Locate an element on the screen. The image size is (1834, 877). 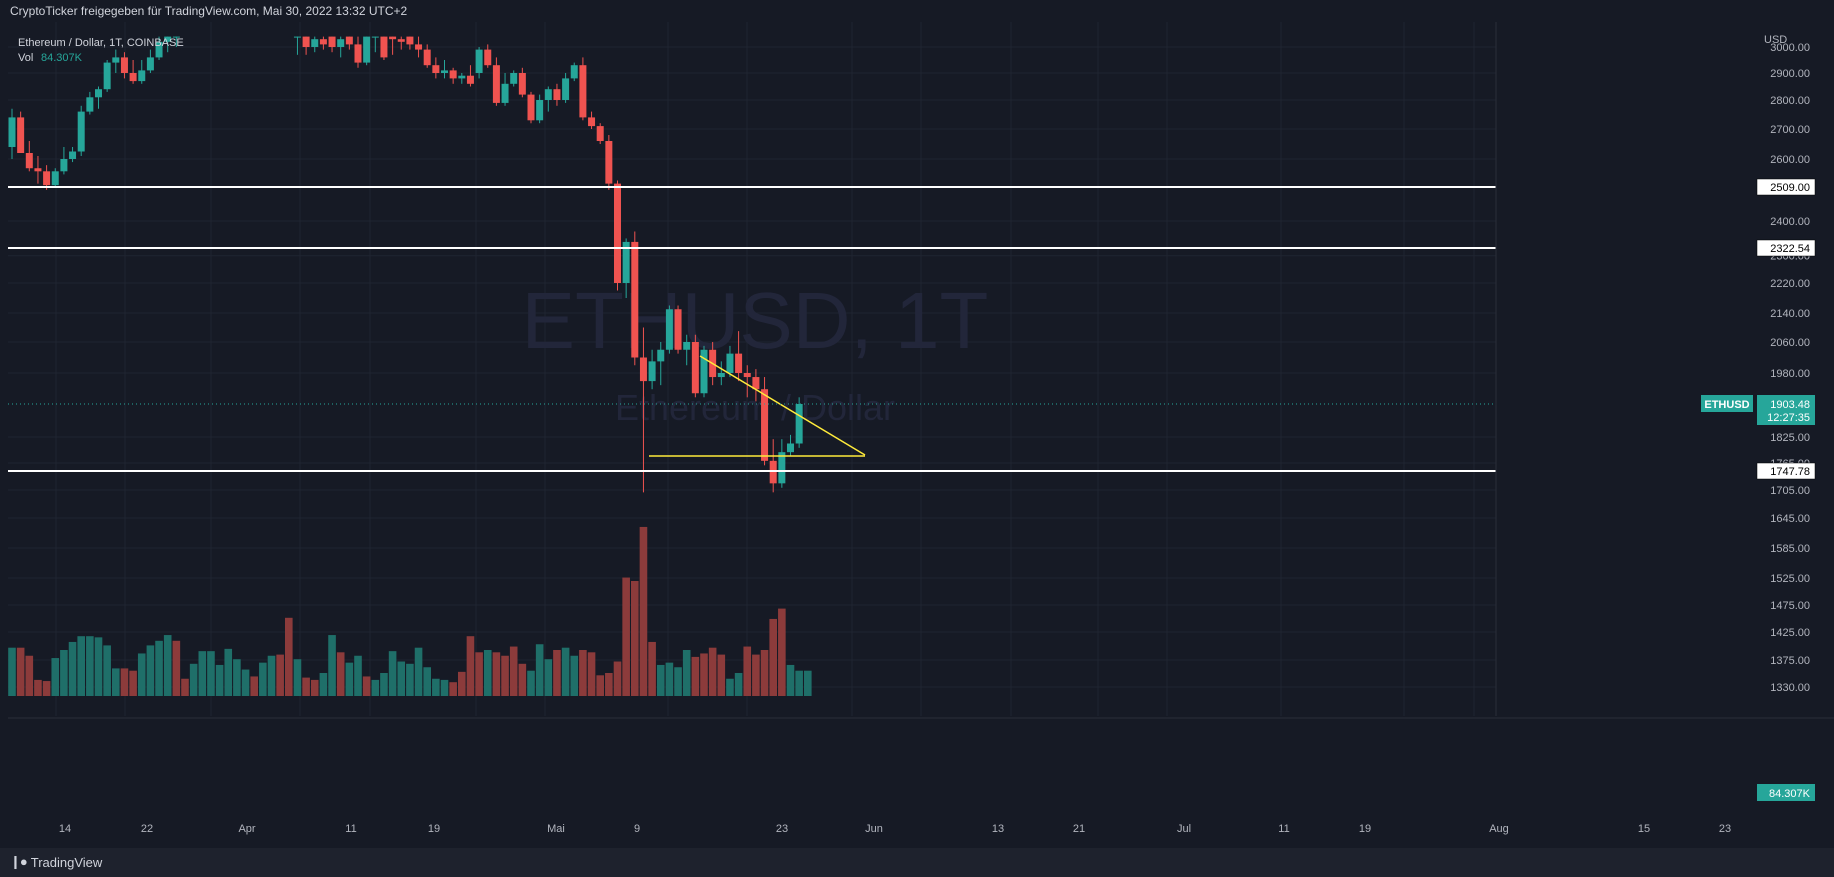
price-tick-label: 1475.00 is located at coordinates (1790, 606).